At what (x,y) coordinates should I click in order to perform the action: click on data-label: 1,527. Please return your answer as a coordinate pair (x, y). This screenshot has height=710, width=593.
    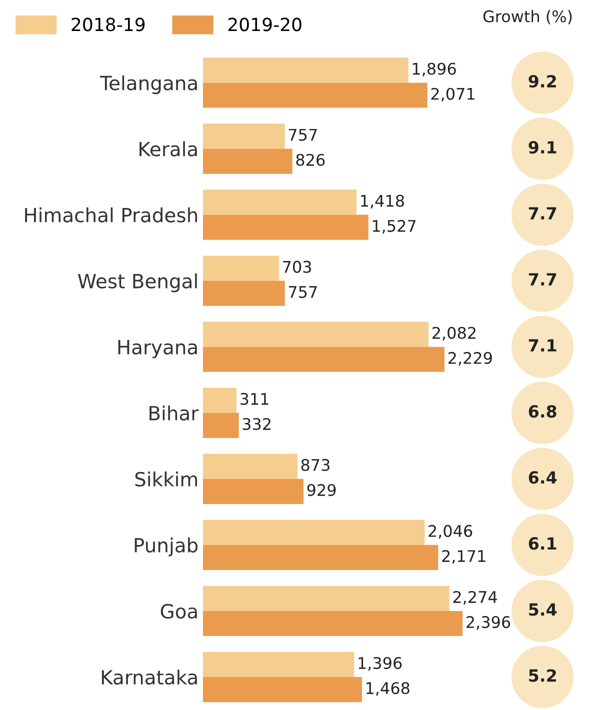
    Looking at the image, I should click on (394, 227).